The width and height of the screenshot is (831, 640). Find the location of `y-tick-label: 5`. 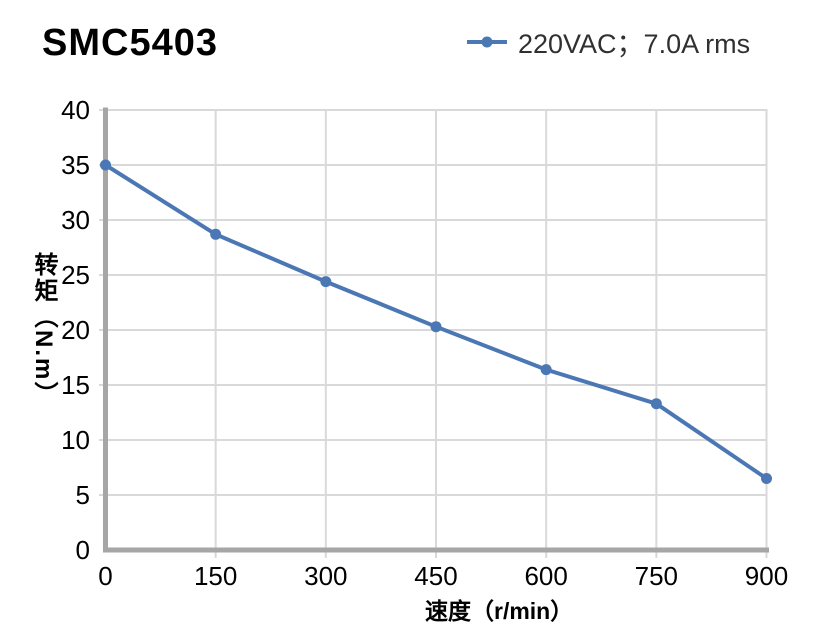

y-tick-label: 5 is located at coordinates (82, 495).